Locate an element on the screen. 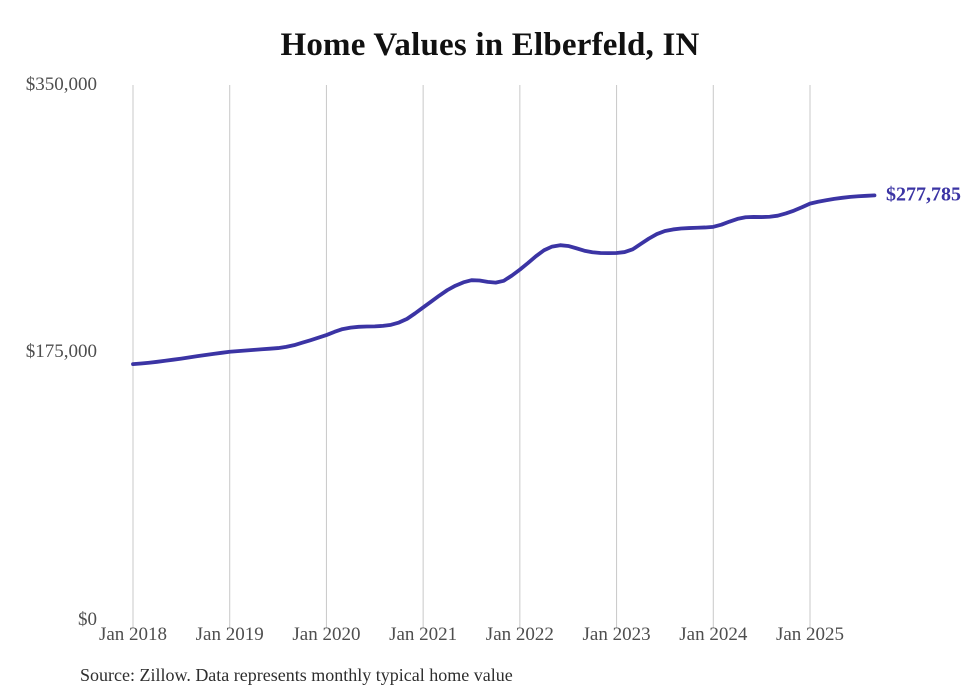 The image size is (980, 699). y-axis-tick-label-350000: $350,000 is located at coordinates (61, 84).